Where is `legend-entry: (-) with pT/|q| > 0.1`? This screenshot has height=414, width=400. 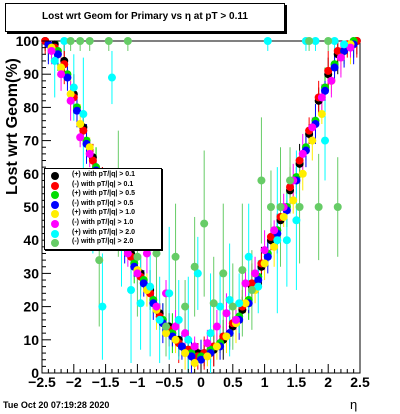 legend-entry: (-) with pT/|q| > 0.1 is located at coordinates (103, 186).